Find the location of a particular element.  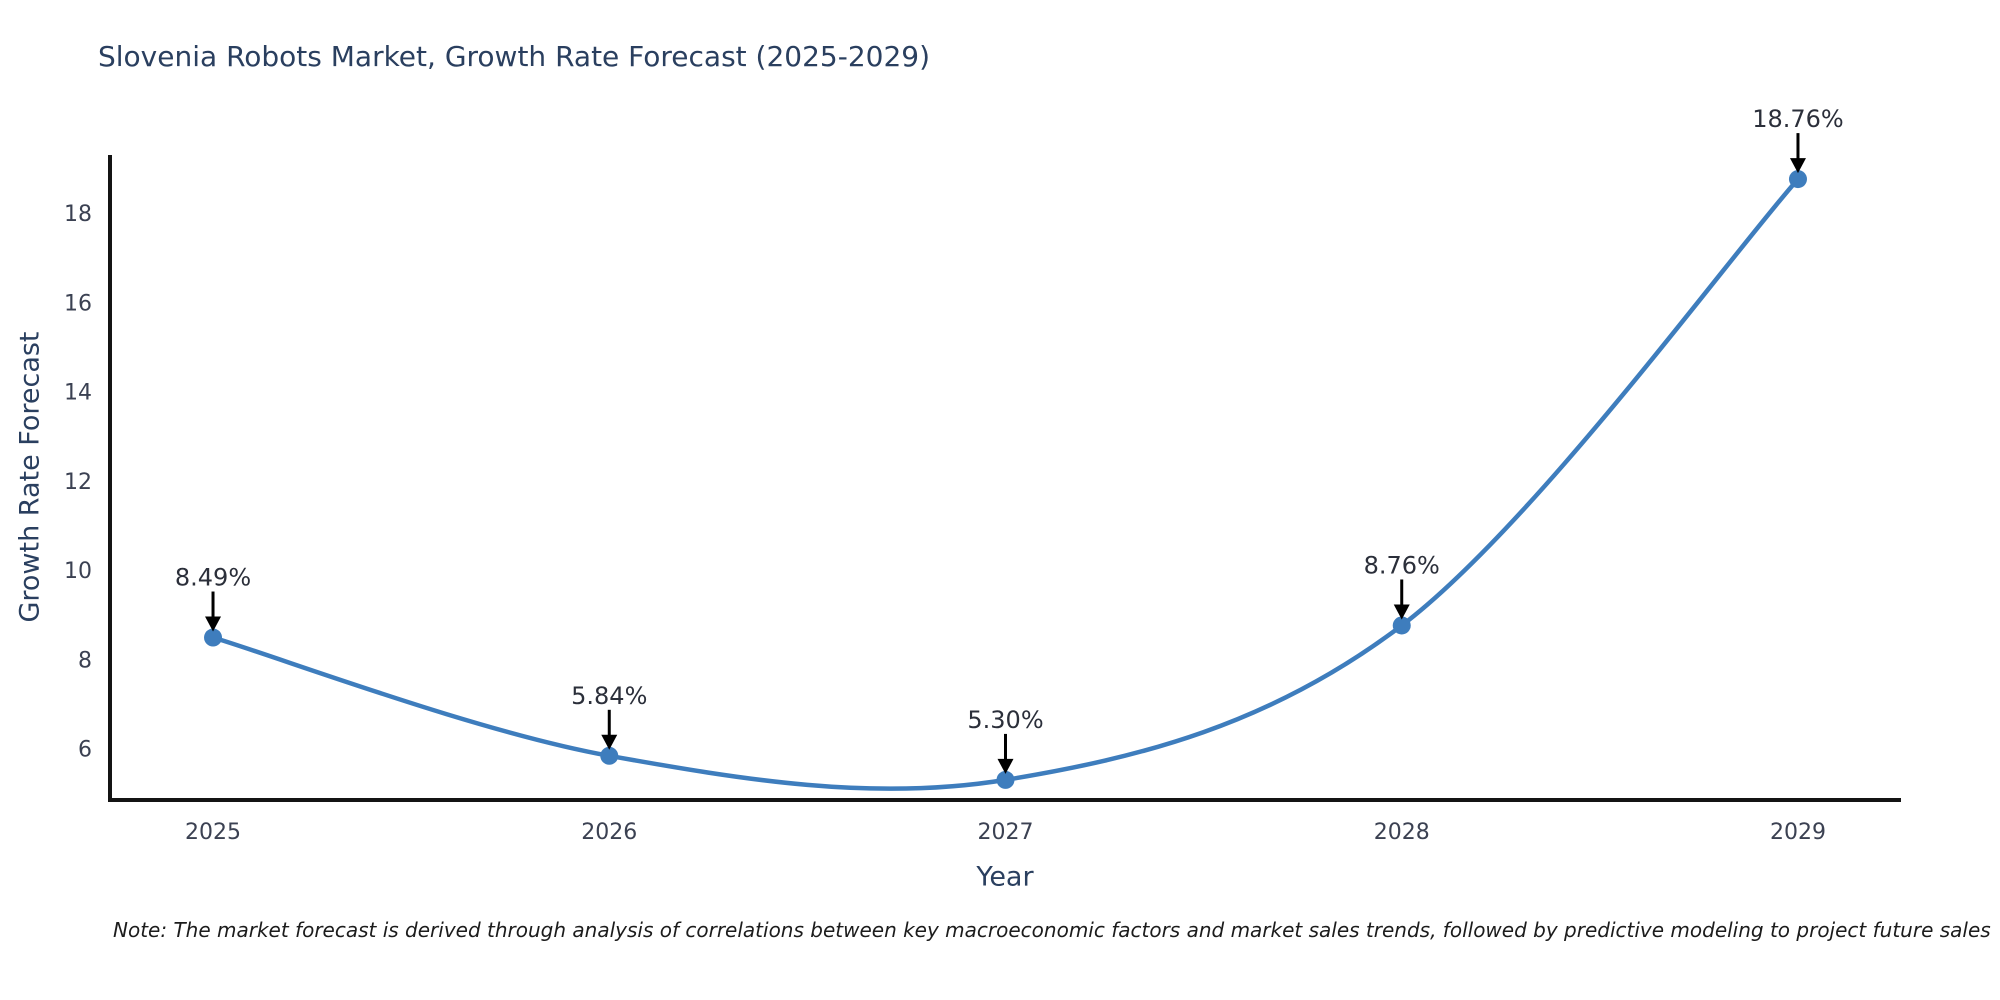

y-tick-label: 6 is located at coordinates (85, 750).